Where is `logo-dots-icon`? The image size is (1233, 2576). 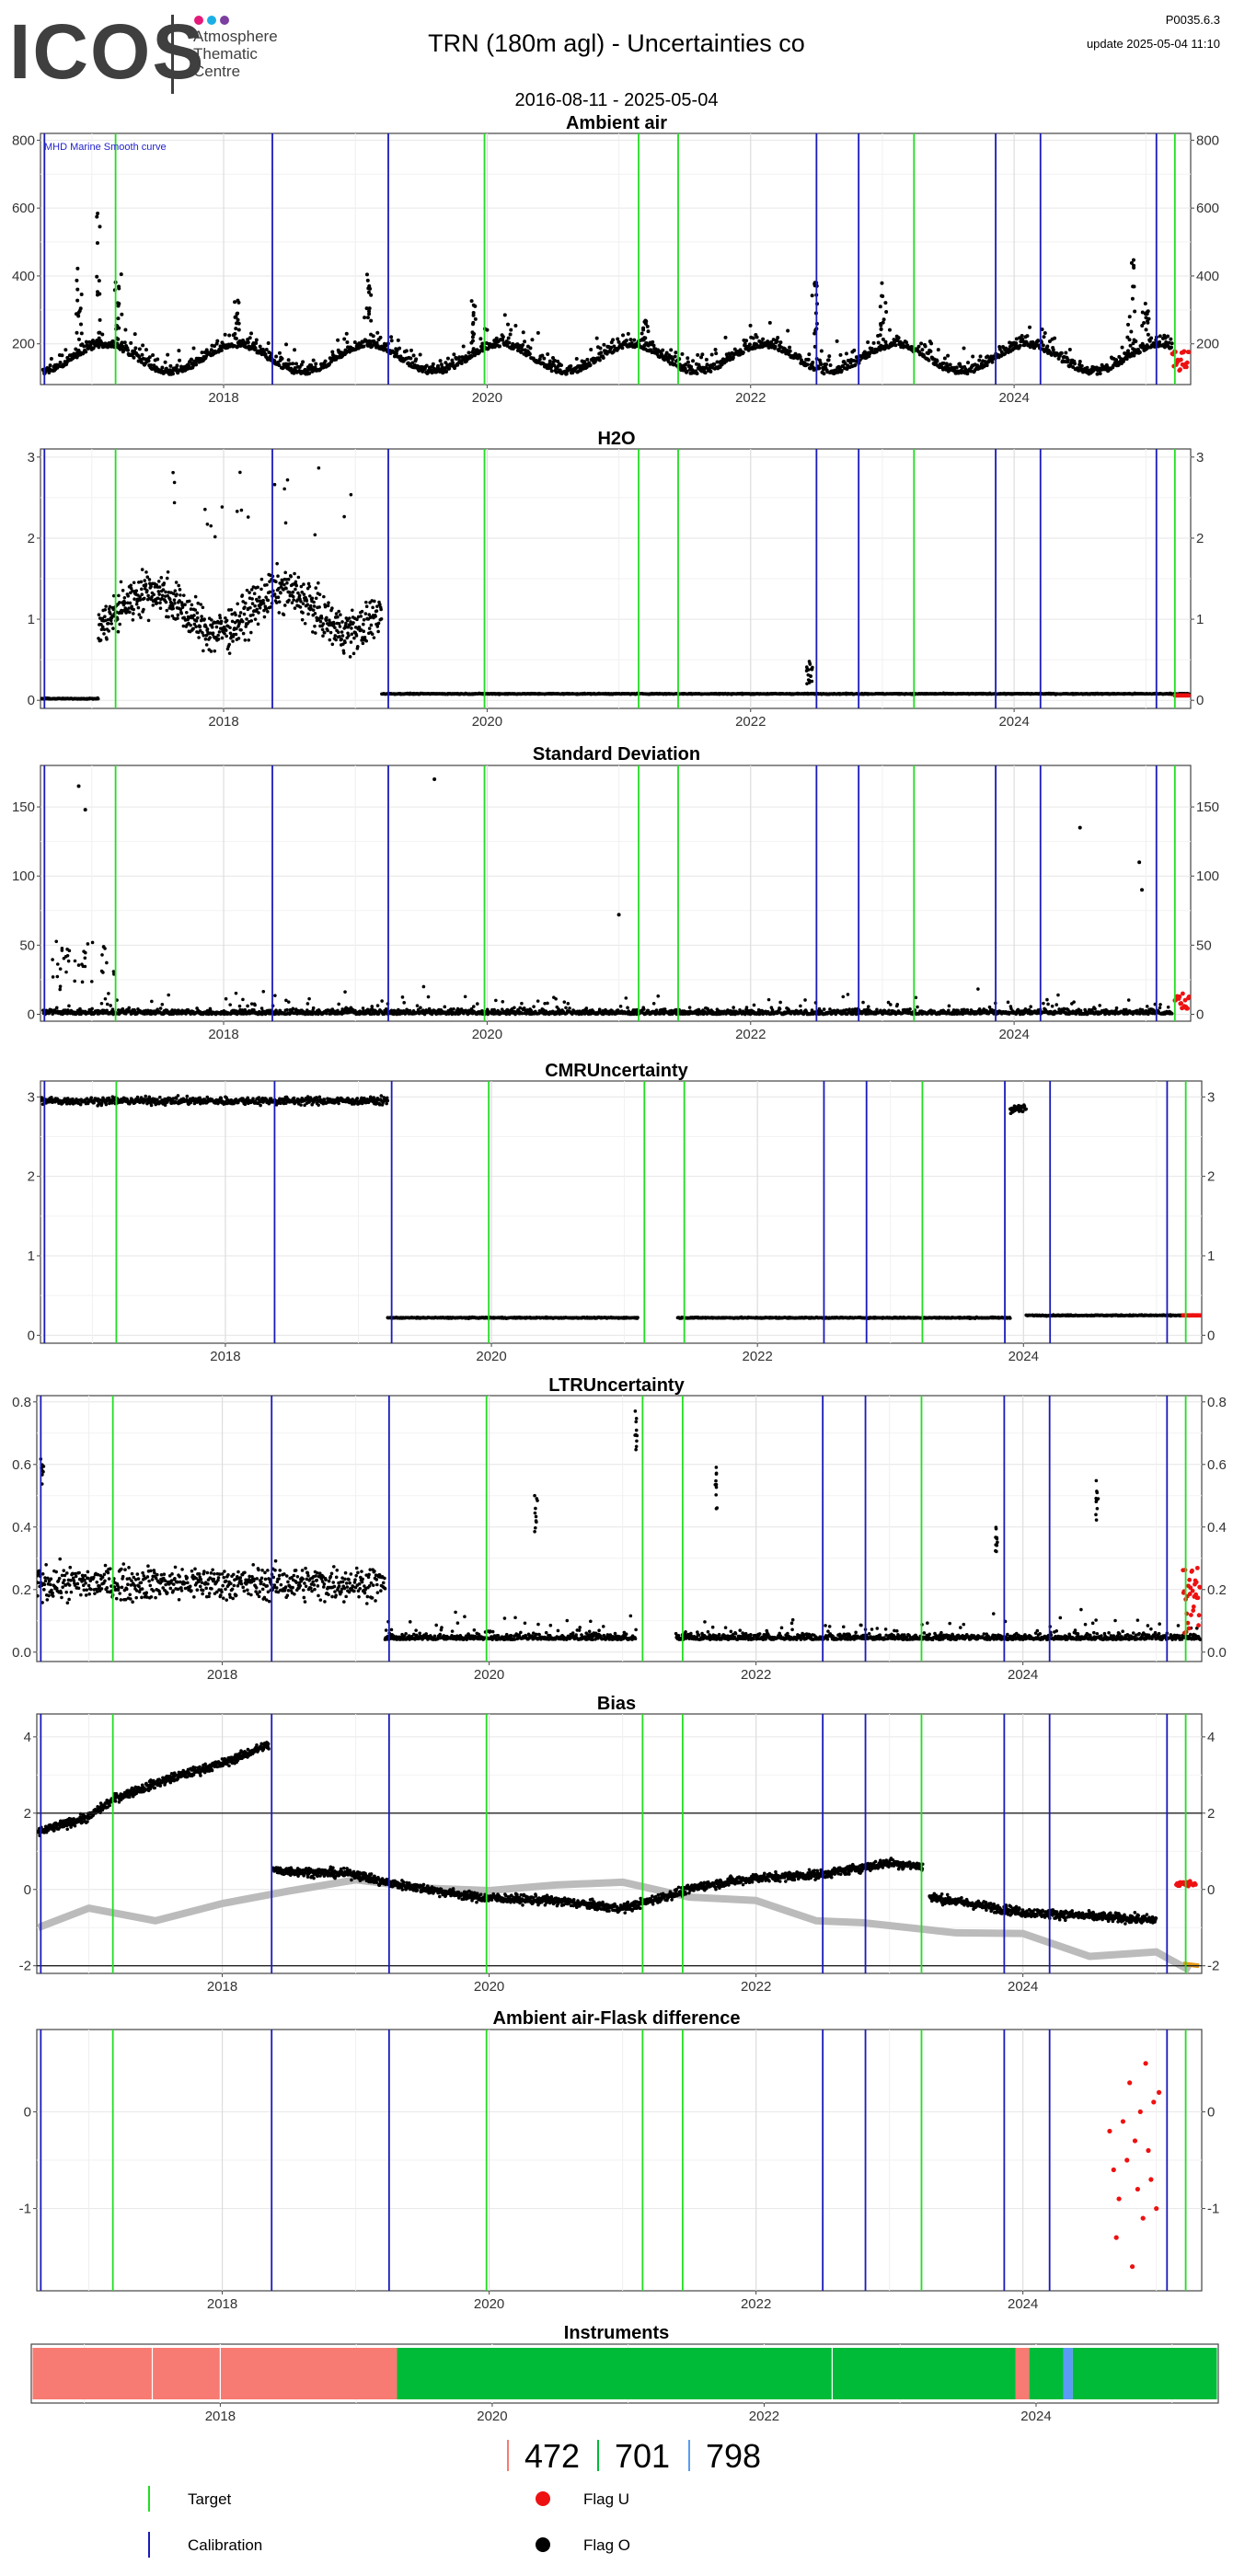 logo-dots-icon is located at coordinates (212, 20).